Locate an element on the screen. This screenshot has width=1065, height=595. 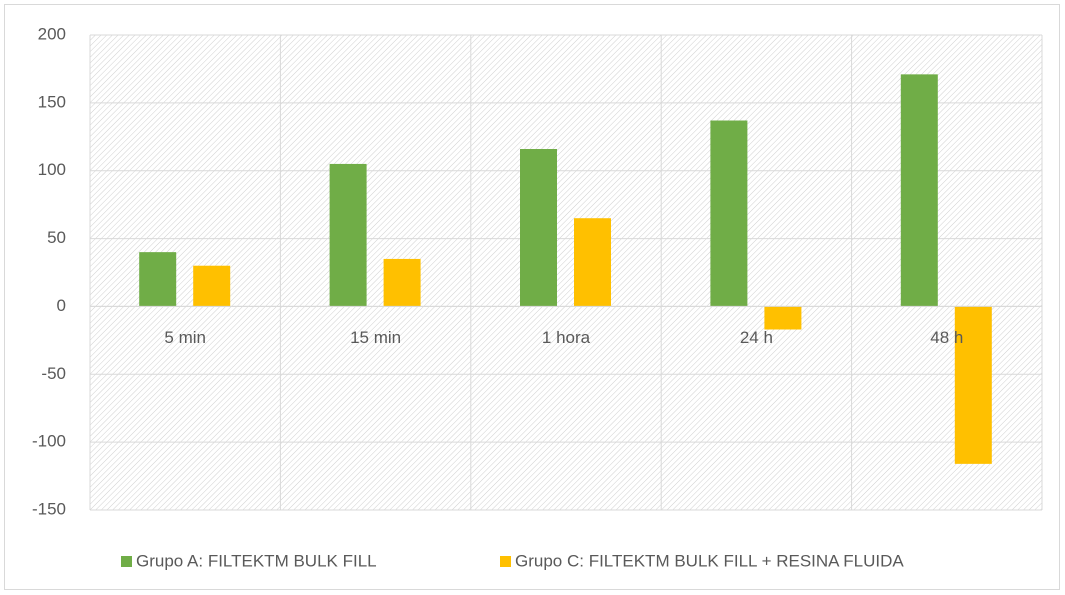
x-tick-label: 1 hora is located at coordinates (566, 337).